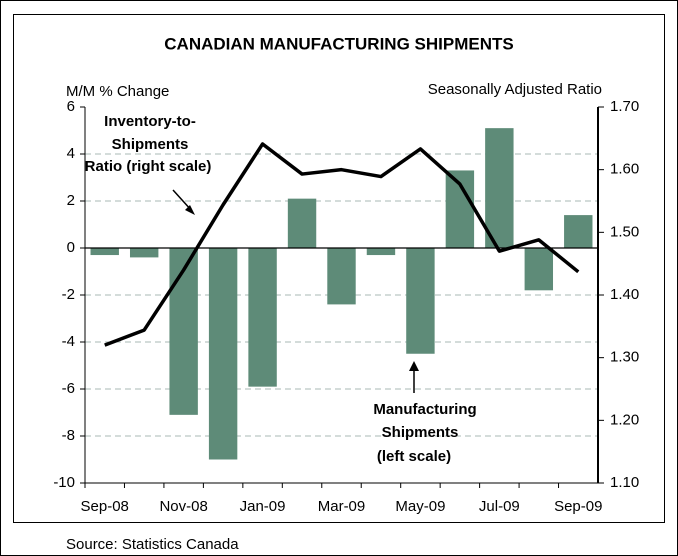 The height and width of the screenshot is (556, 678). Describe the element at coordinates (624, 169) in the screenshot. I see `y2-tick-label: 1.60` at that location.